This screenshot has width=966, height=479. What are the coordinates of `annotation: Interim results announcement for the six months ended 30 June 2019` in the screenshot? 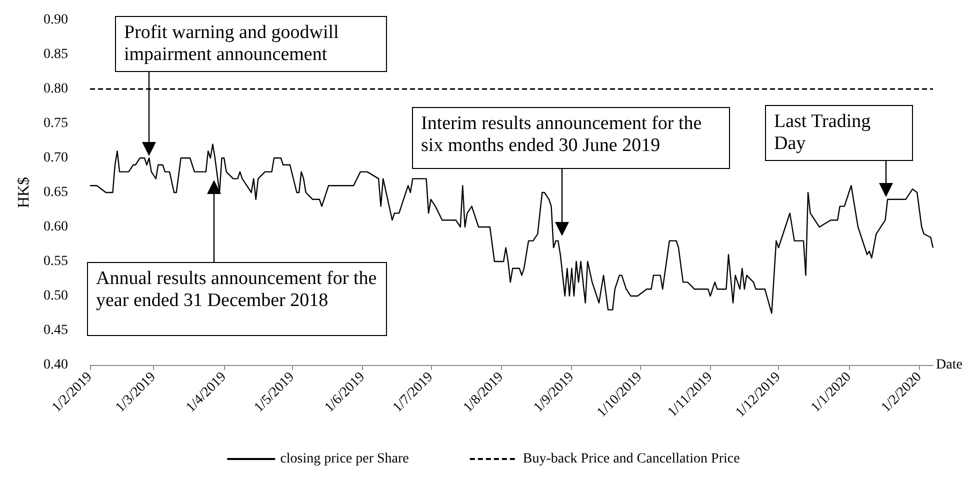 It's located at (571, 138).